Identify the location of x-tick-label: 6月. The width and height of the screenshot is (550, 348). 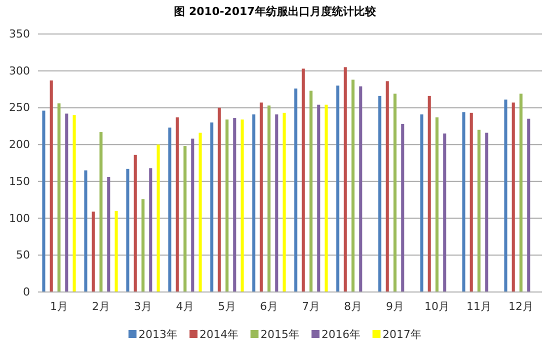
(269, 306).